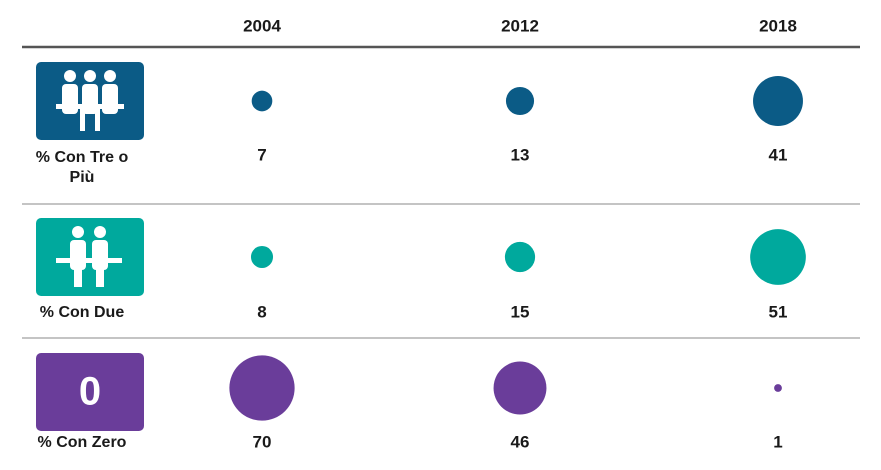 Image resolution: width=881 pixels, height=470 pixels. What do you see at coordinates (262, 441) in the screenshot?
I see `value-label: 70` at bounding box center [262, 441].